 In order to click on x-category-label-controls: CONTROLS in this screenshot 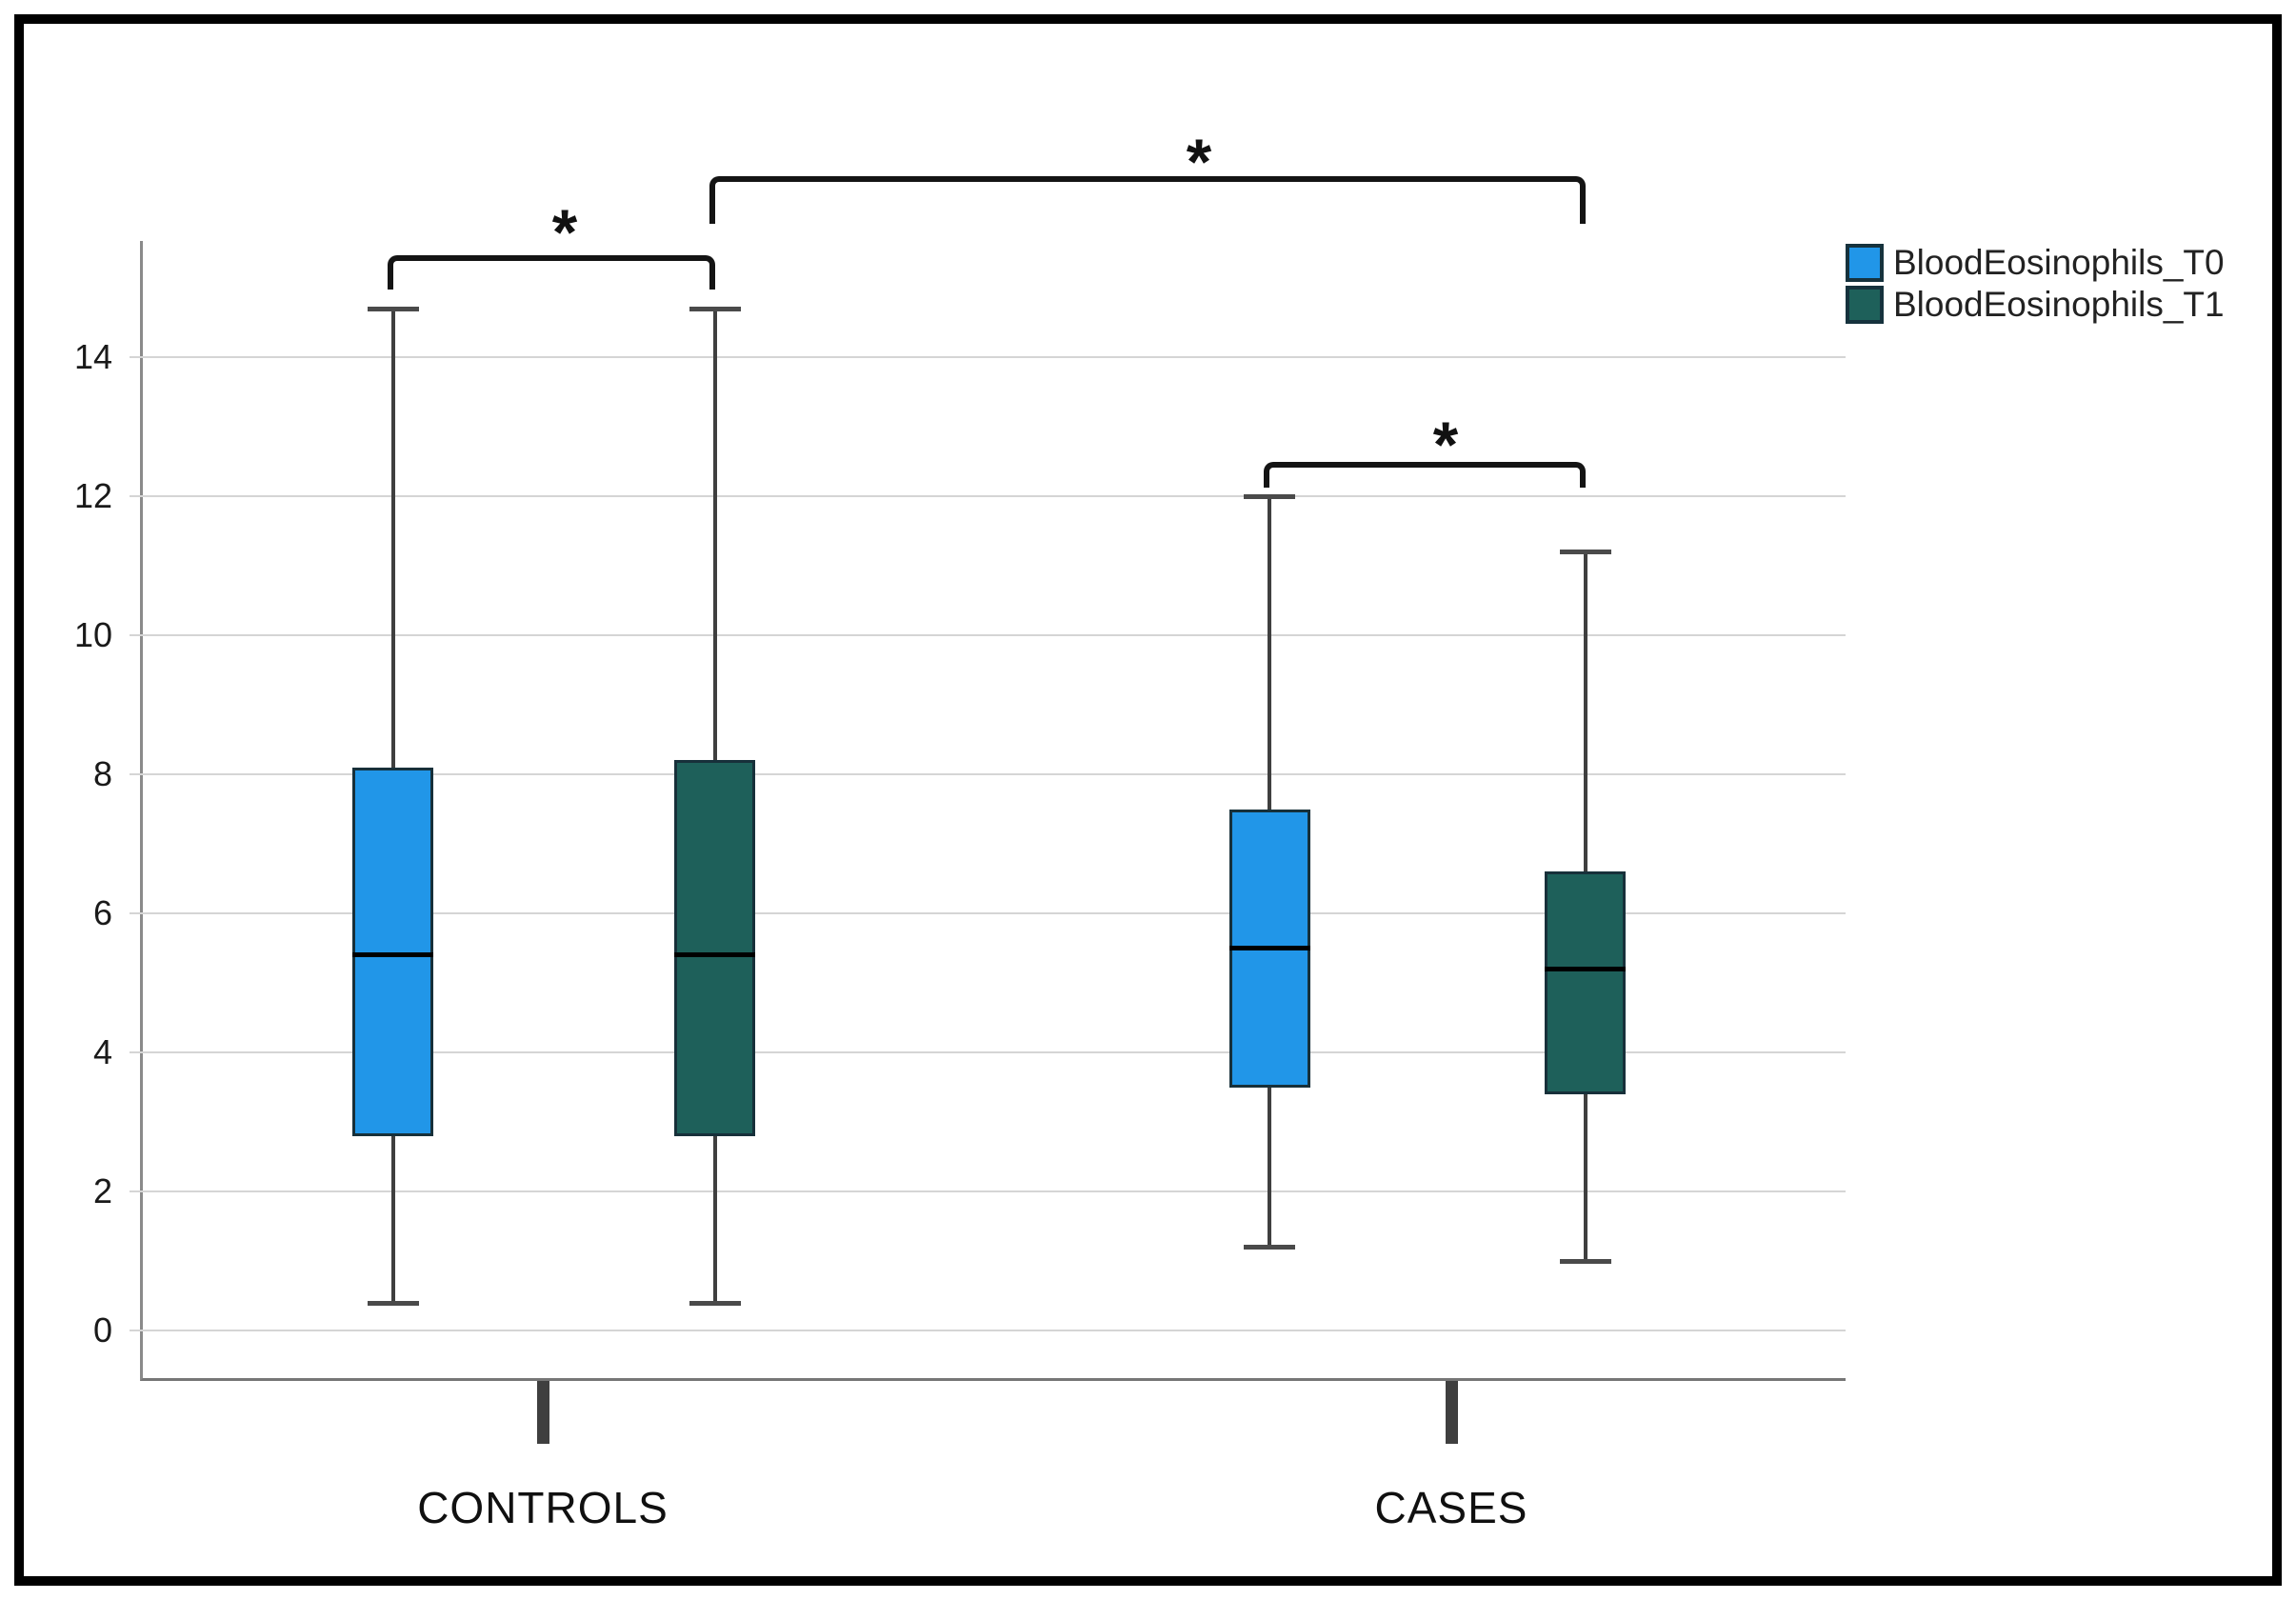, I will do `click(543, 1507)`.